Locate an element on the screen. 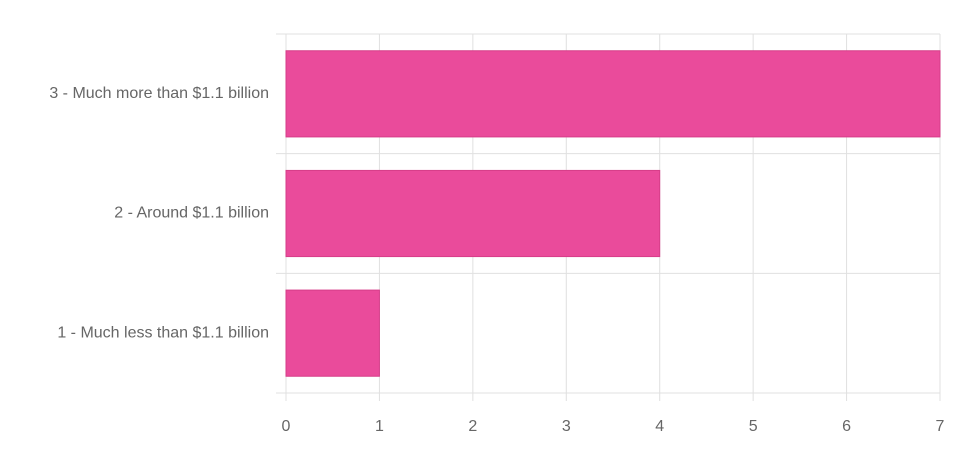 The height and width of the screenshot is (471, 971). x-tick-label: 5 is located at coordinates (753, 426).